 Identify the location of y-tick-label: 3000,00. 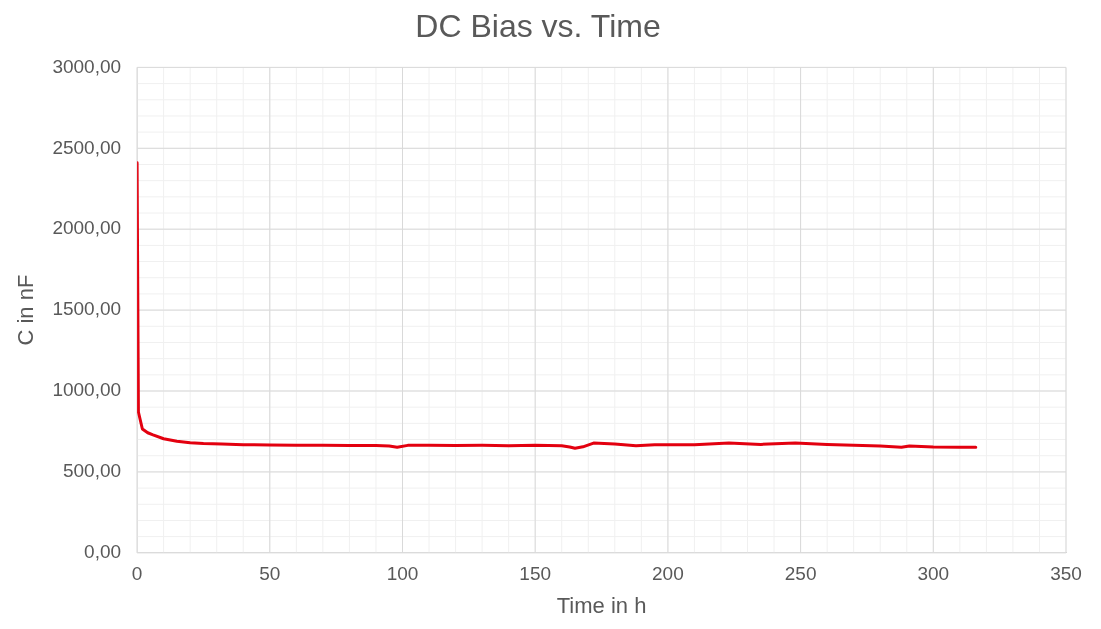
(87, 66).